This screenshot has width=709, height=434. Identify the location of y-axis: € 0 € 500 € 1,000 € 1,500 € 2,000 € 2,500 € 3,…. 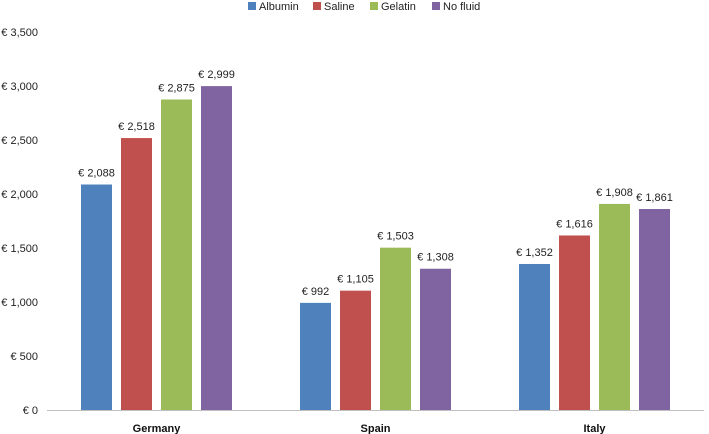
(19, 222).